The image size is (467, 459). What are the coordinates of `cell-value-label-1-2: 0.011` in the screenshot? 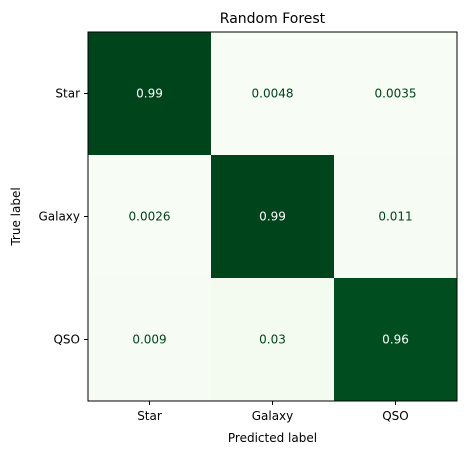 It's located at (395, 217).